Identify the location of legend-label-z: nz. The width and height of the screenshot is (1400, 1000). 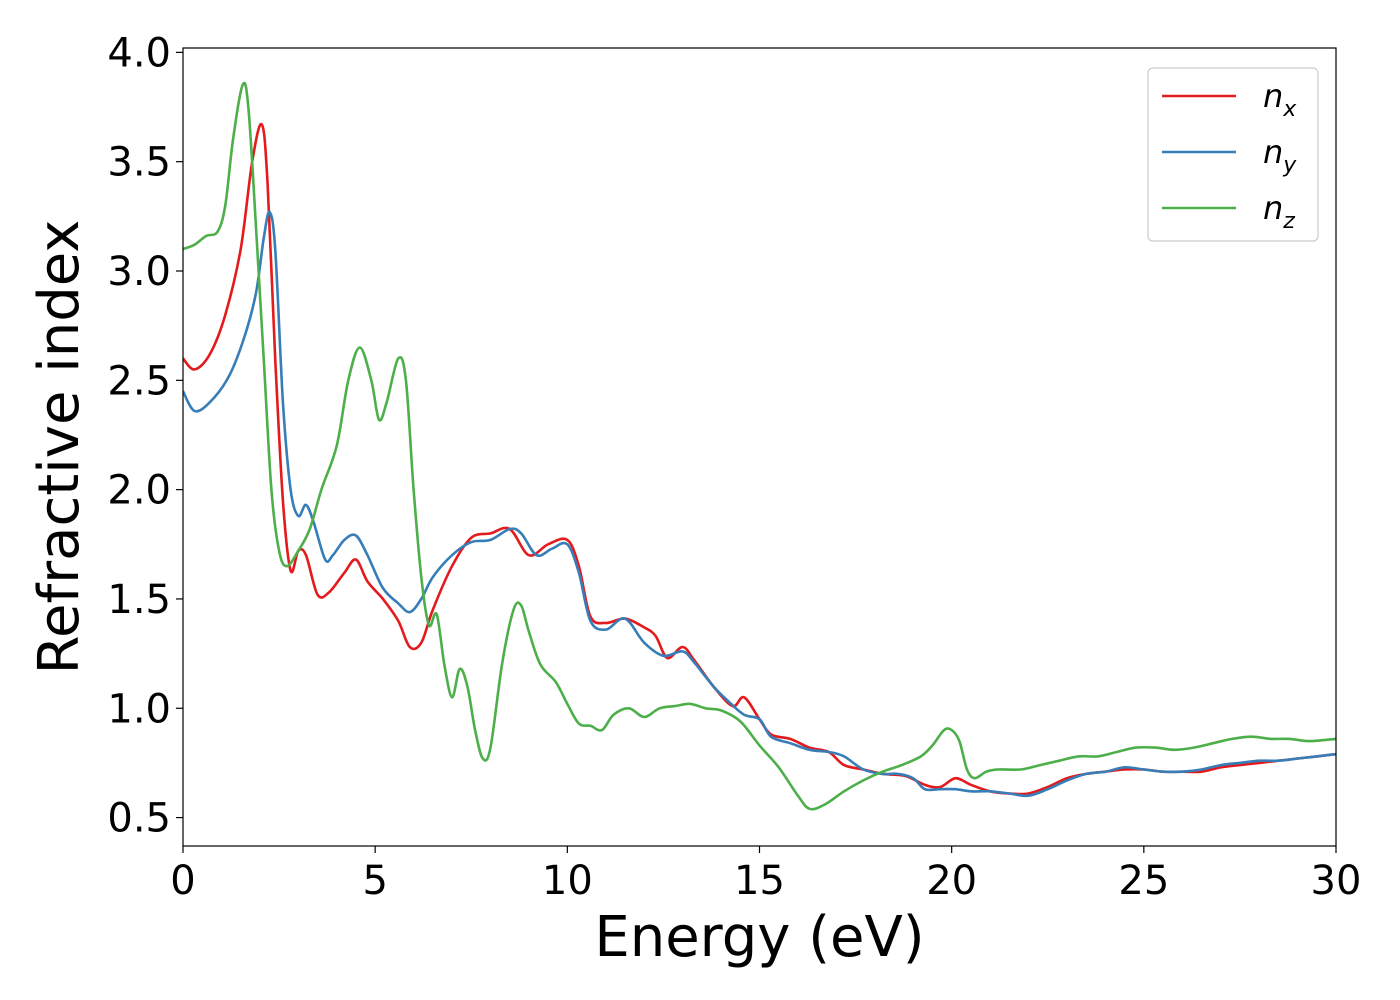
(1279, 211).